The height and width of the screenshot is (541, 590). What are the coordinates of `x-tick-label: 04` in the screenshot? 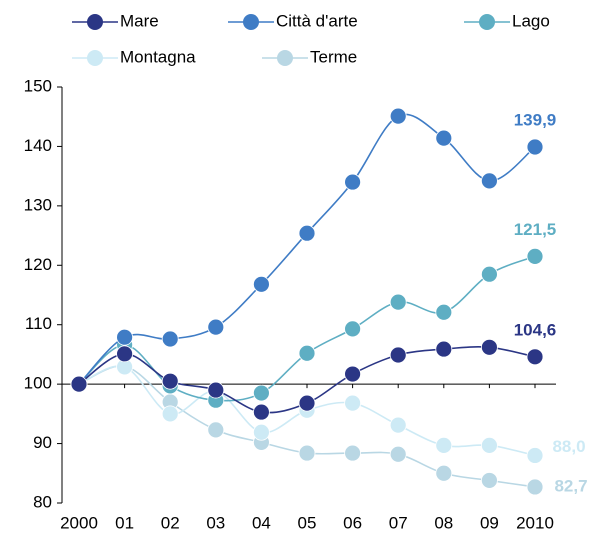 It's located at (261, 522).